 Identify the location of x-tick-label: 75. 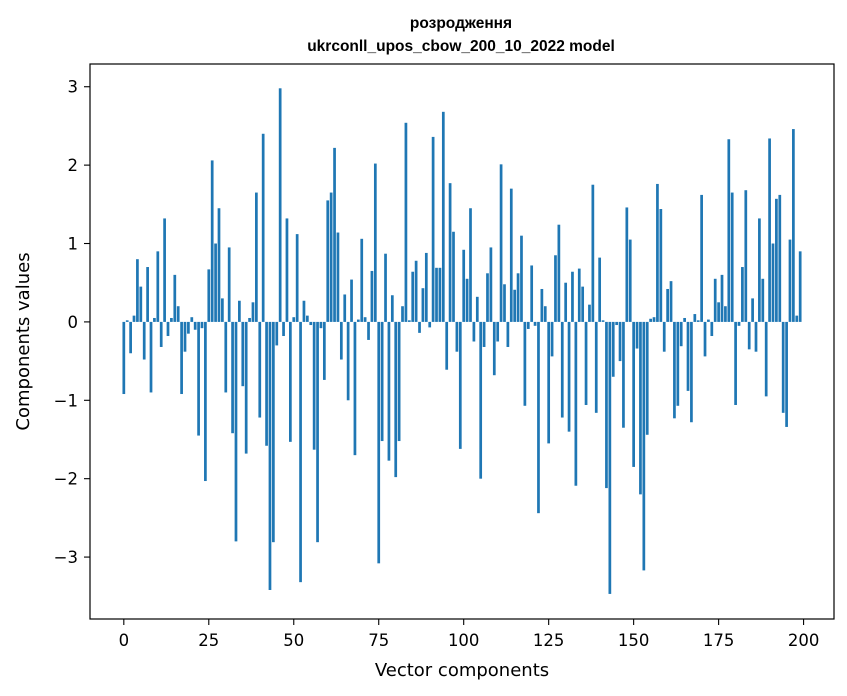
(378, 640).